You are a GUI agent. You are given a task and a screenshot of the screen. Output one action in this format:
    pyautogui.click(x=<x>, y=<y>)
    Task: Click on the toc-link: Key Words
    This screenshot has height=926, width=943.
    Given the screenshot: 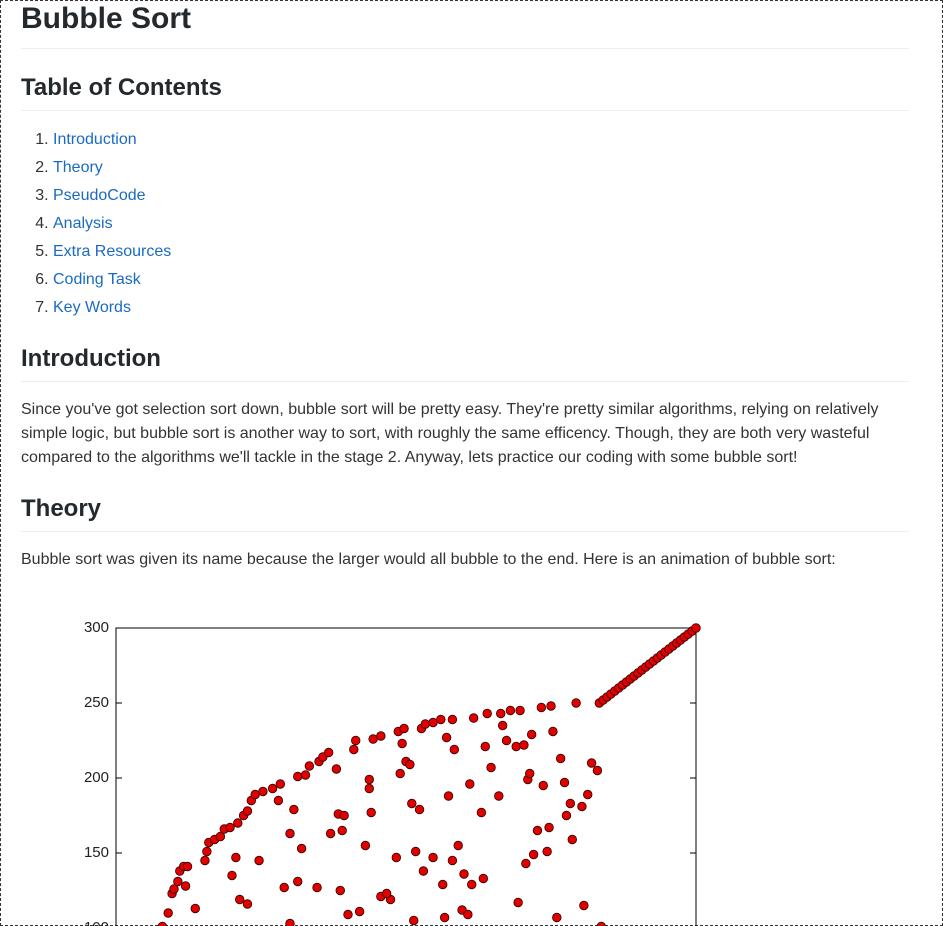 What is the action you would take?
    pyautogui.click(x=92, y=307)
    